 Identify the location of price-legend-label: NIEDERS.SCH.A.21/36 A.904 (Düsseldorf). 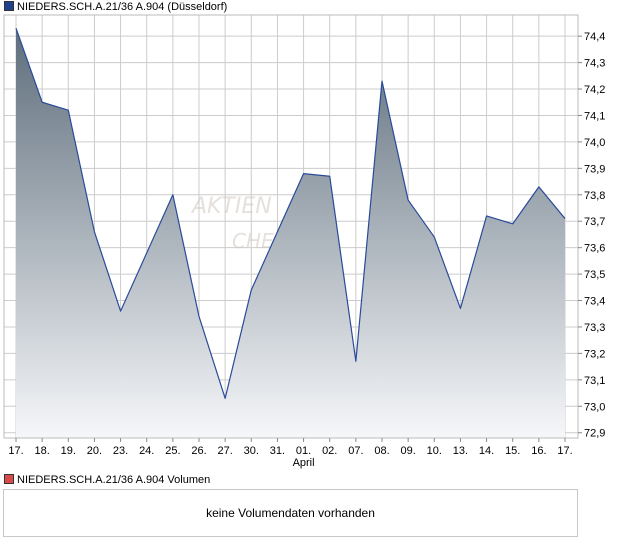
(122, 7).